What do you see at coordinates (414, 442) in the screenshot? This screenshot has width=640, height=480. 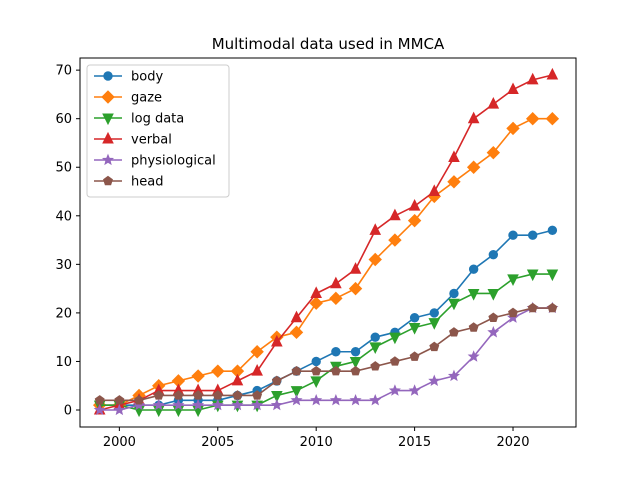 I see `x-tick-label: 2015` at bounding box center [414, 442].